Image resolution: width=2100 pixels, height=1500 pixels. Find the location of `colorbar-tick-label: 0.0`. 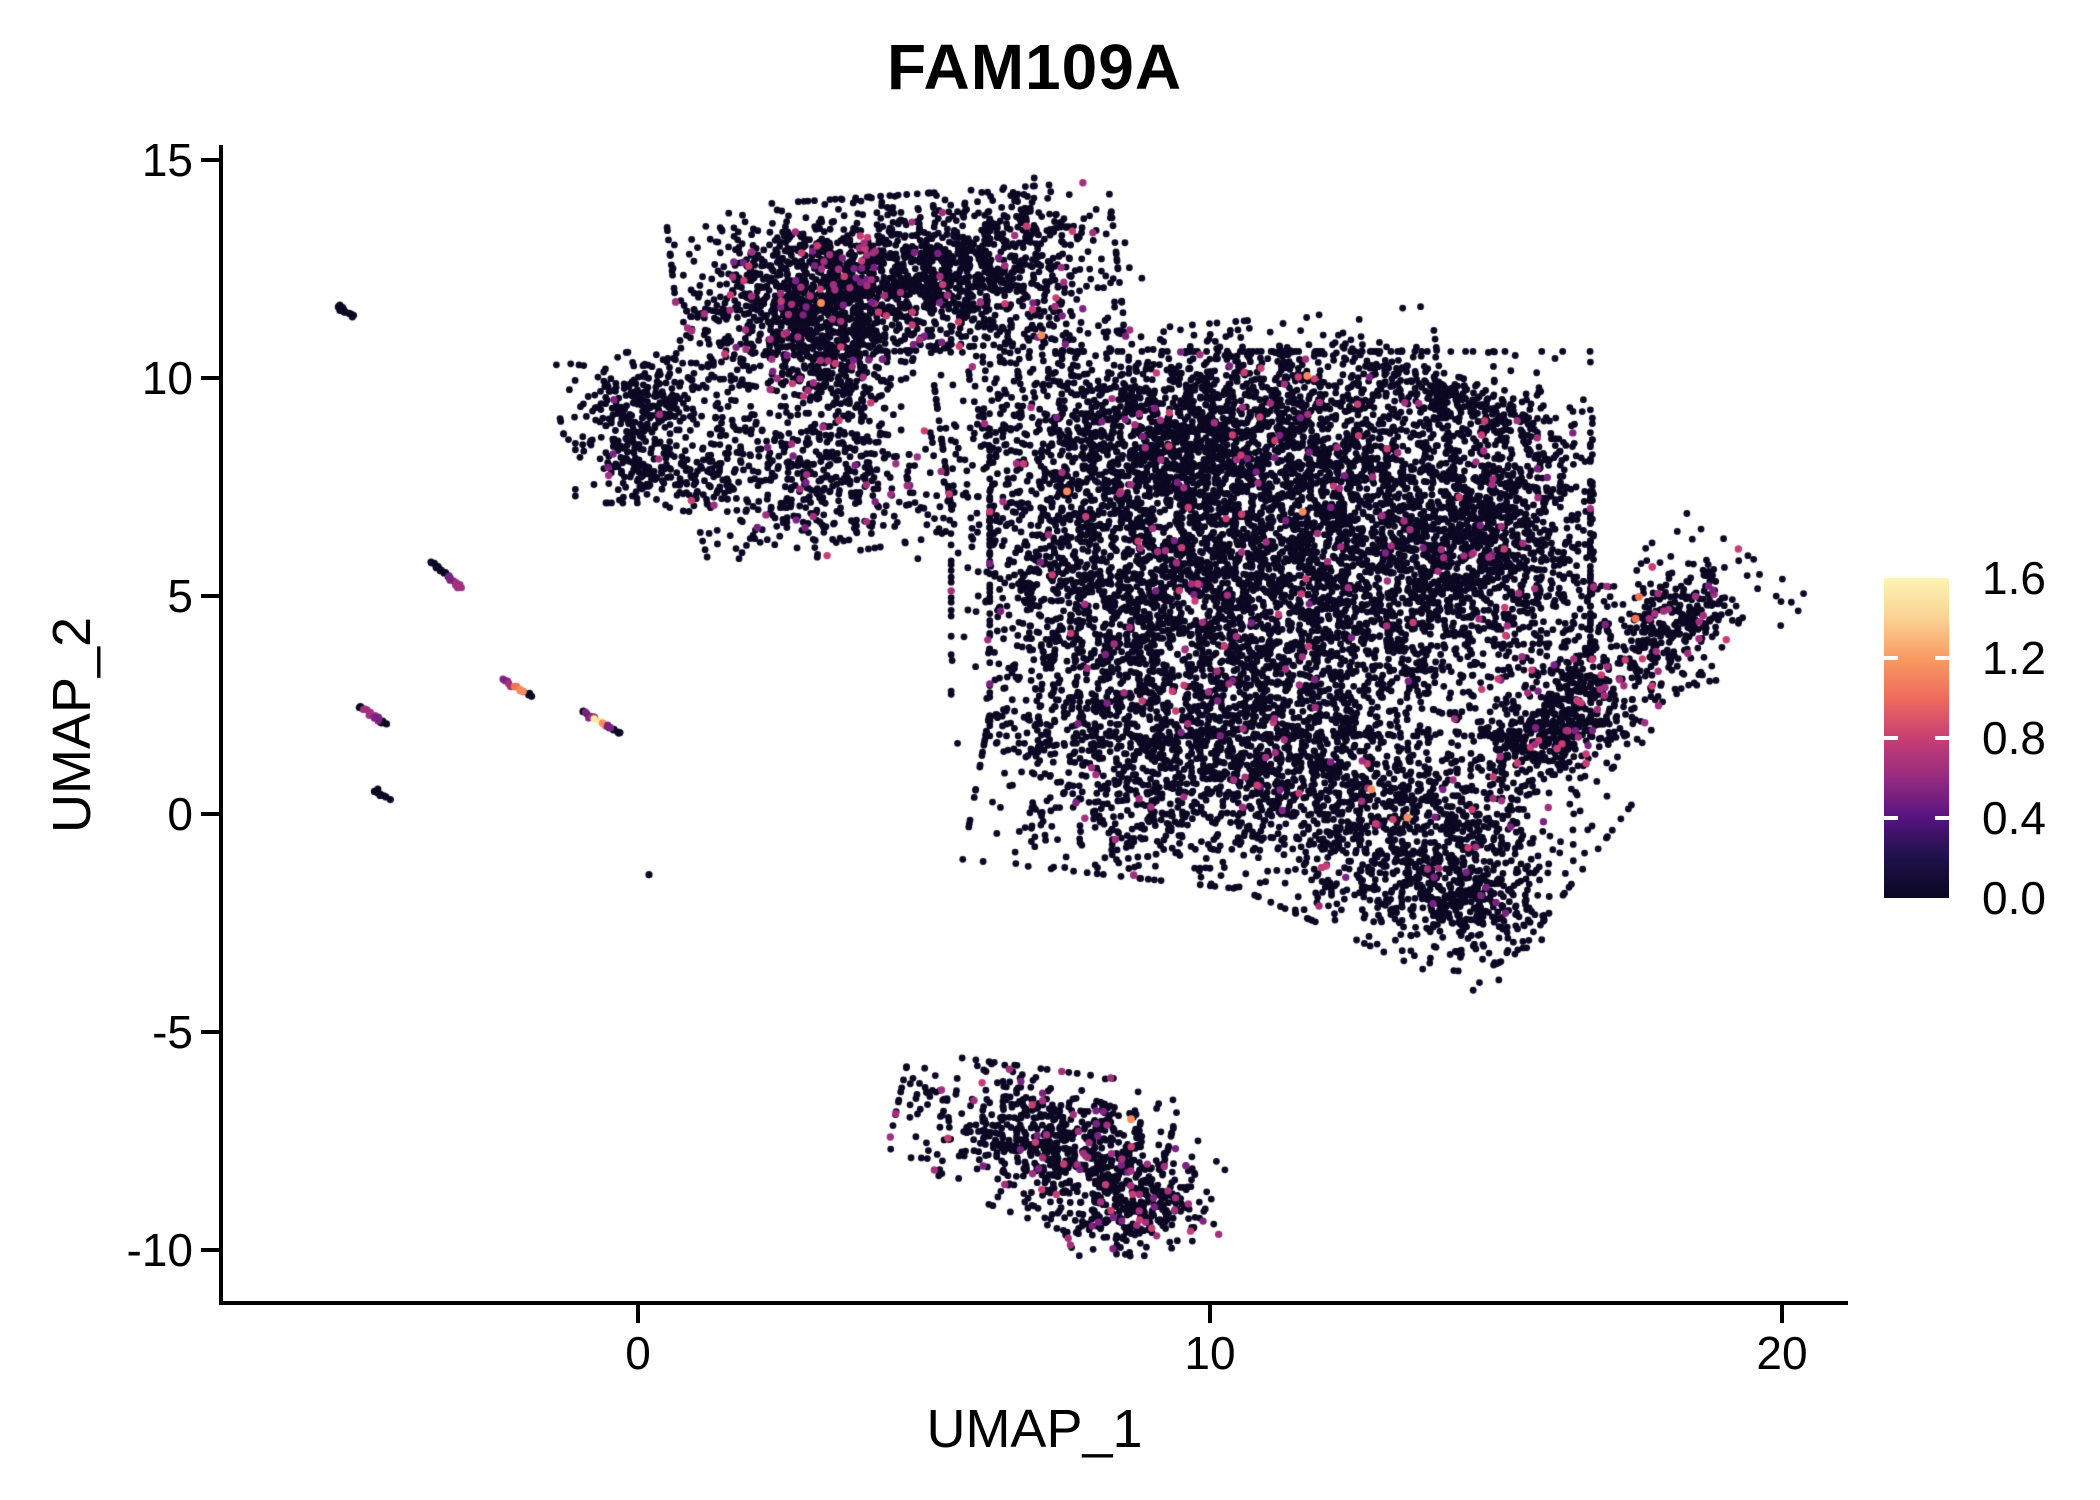

colorbar-tick-label: 0.0 is located at coordinates (2014, 898).